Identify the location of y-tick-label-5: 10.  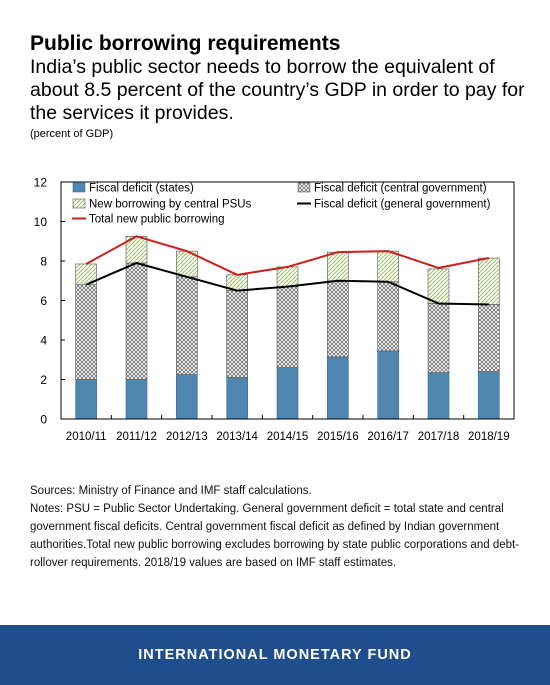
(41, 222).